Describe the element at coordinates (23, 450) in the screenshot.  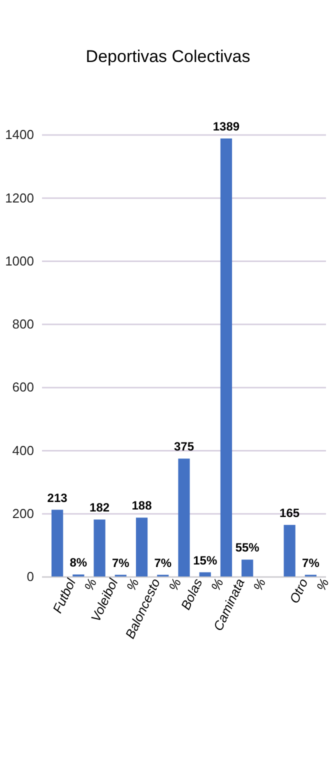
I see `y-tick-label: 400` at that location.